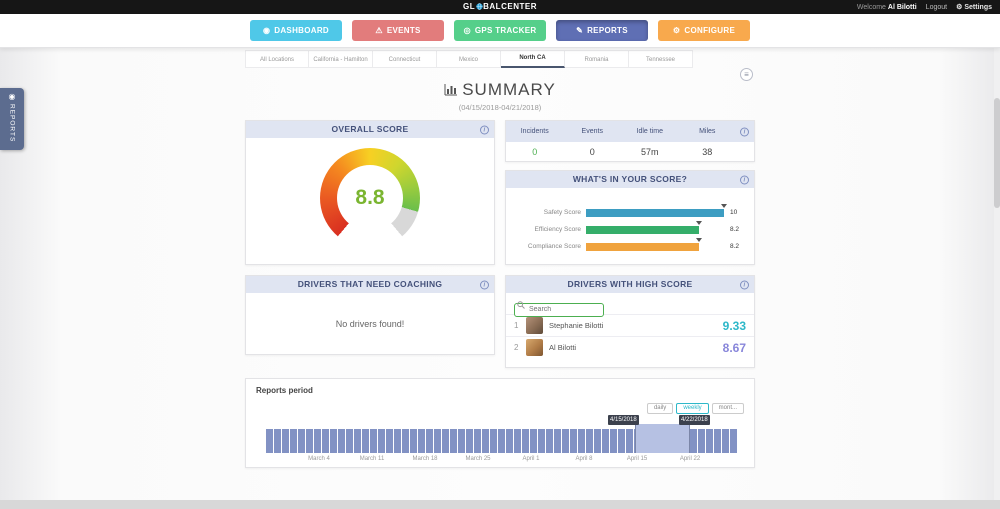 The width and height of the screenshot is (1000, 509). Describe the element at coordinates (936, 7) in the screenshot. I see `logout-link: Logout` at that location.